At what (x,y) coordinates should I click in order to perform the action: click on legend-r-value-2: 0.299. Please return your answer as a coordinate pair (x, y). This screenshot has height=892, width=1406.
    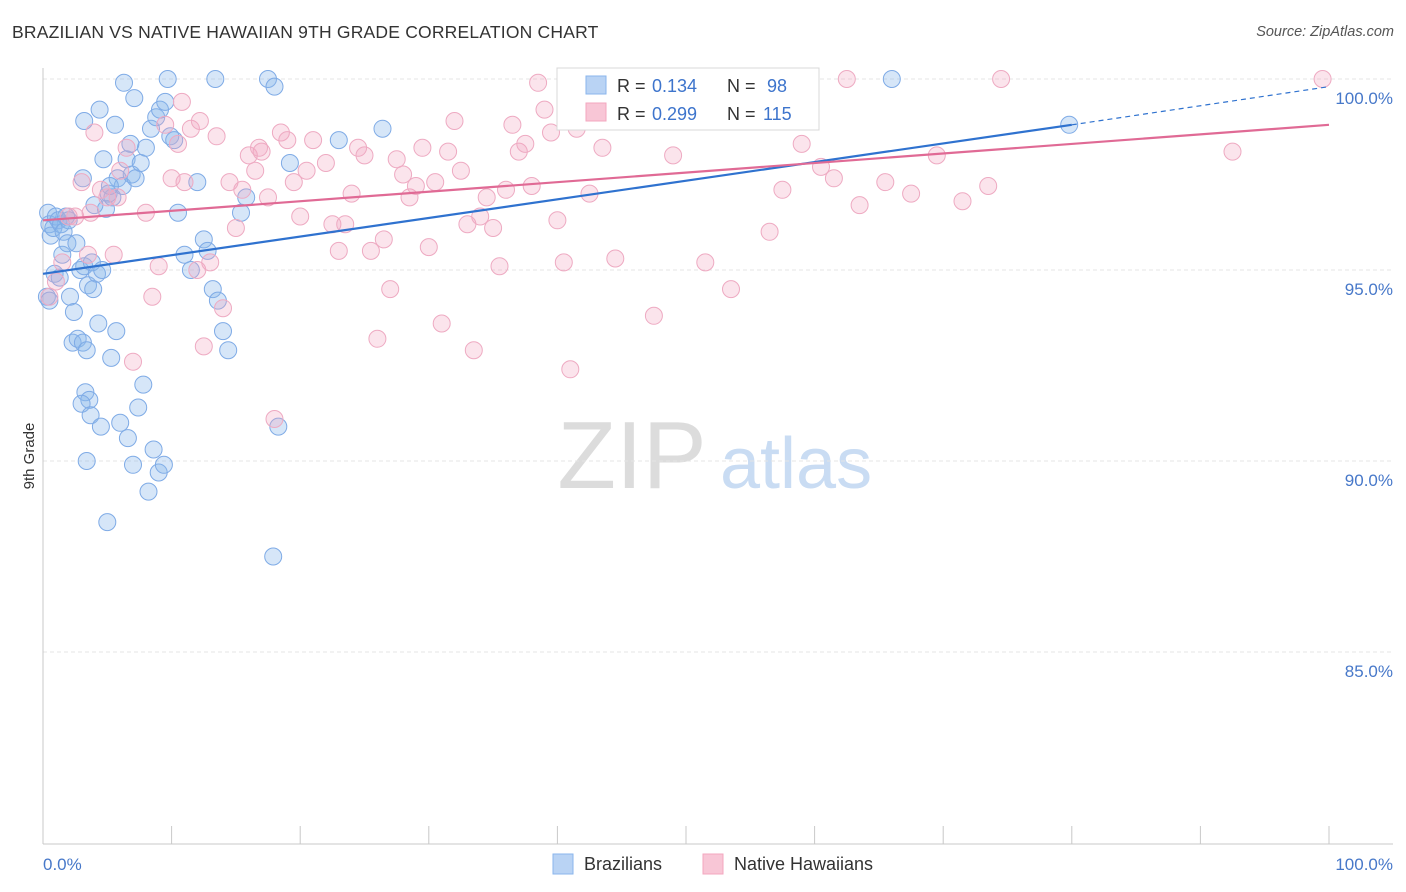
    Looking at the image, I should click on (674, 114).